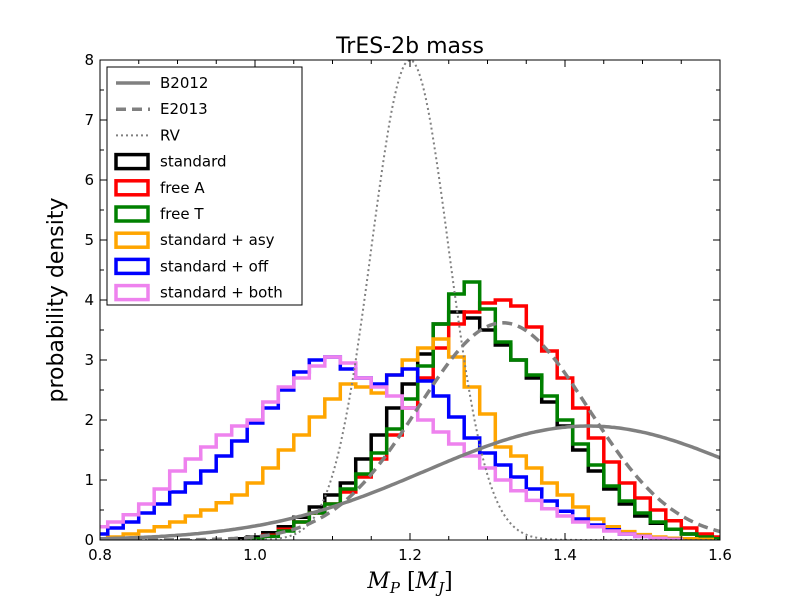 The height and width of the screenshot is (600, 800). I want to click on legend-item-e2013: E2013, so click(162, 109).